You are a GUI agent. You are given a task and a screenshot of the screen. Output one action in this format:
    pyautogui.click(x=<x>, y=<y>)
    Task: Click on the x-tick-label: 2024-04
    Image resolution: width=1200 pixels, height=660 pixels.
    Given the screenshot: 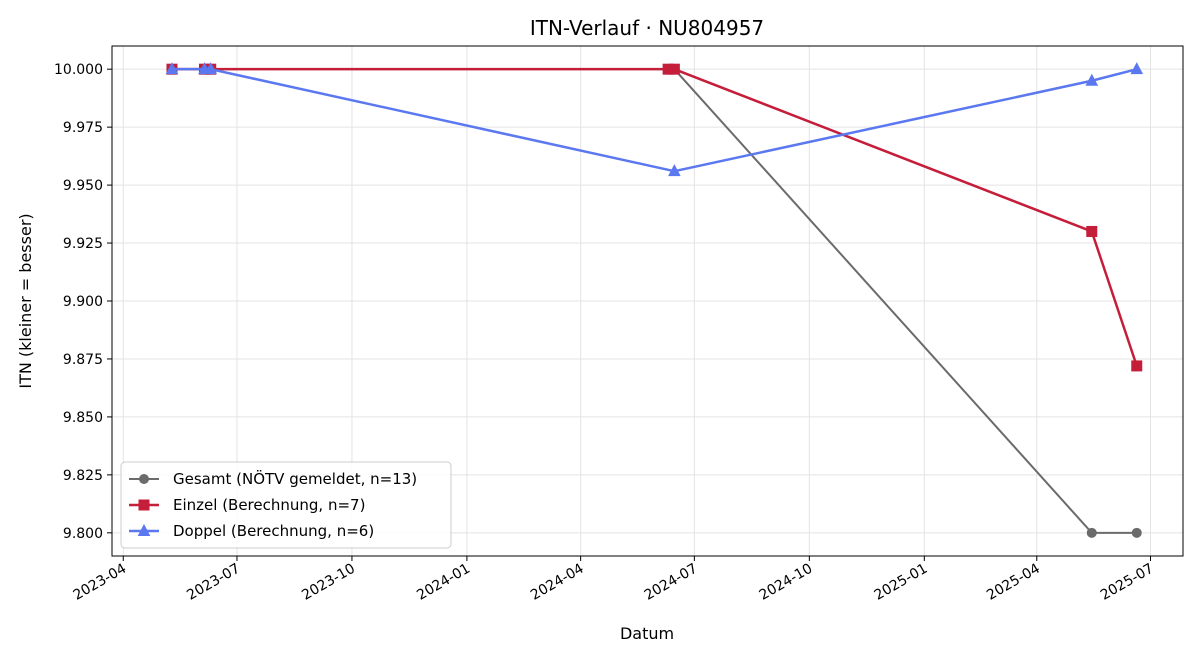 What is the action you would take?
    pyautogui.click(x=557, y=582)
    